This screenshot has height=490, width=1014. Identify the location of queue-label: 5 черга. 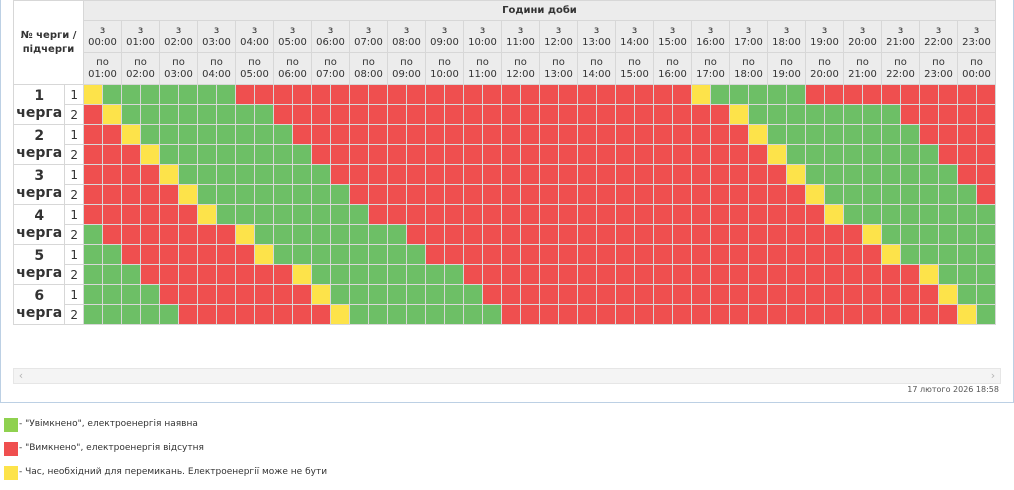
(39, 264).